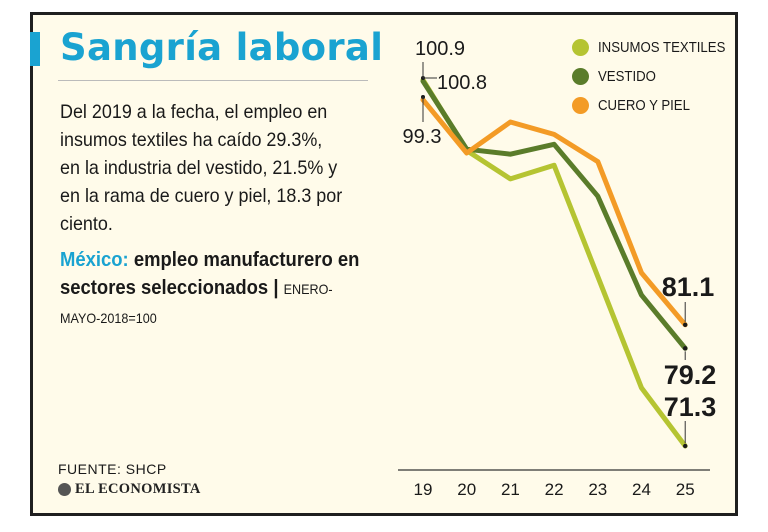  I want to click on x-tick-label: 23, so click(597, 489).